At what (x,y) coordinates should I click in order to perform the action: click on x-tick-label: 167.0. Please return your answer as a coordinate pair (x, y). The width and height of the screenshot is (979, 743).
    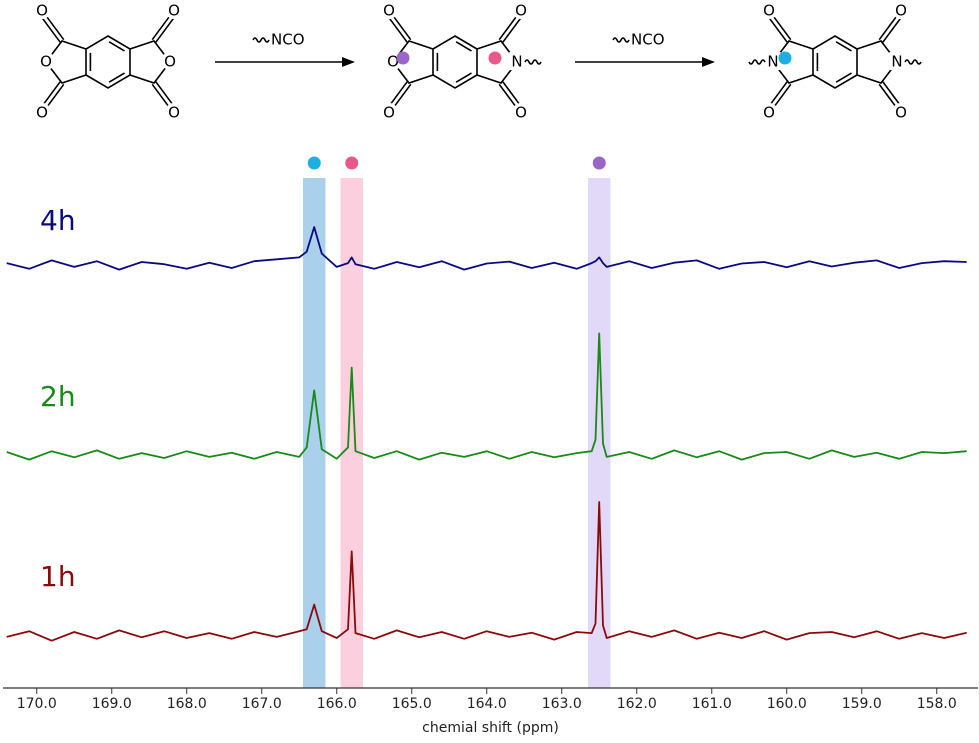
    Looking at the image, I should click on (262, 704).